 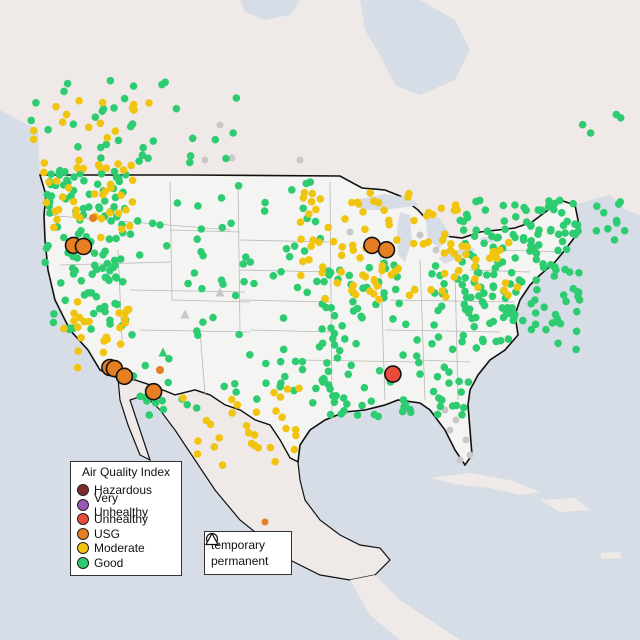 What do you see at coordinates (460, 460) in the screenshot?
I see `no-data-monitor` at bounding box center [460, 460].